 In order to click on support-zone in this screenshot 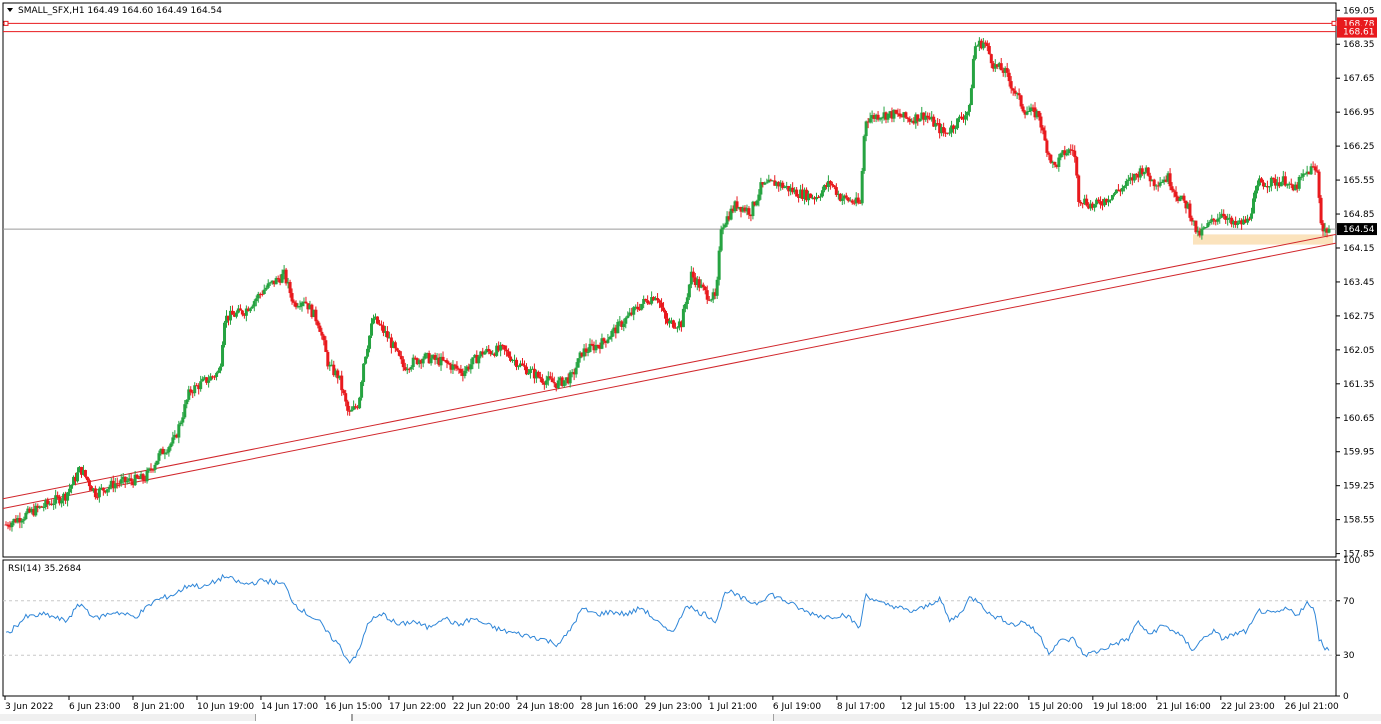, I will do `click(1263, 239)`.